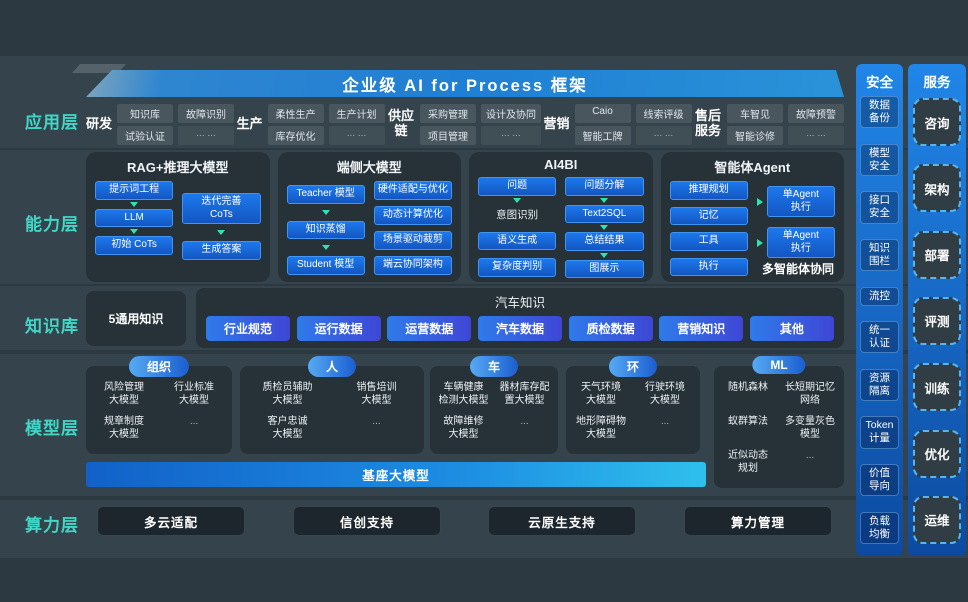 The width and height of the screenshot is (968, 602). What do you see at coordinates (517, 240) in the screenshot?
I see `flow-node: 语义生成` at bounding box center [517, 240].